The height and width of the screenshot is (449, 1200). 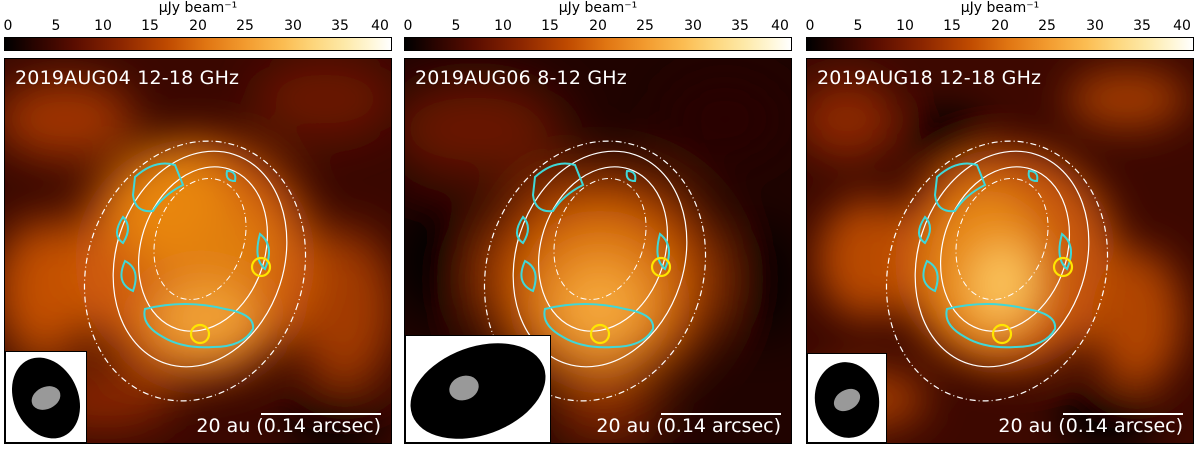 I want to click on panel-title: 2019AUG04 12-18 GHz, so click(x=127, y=78).